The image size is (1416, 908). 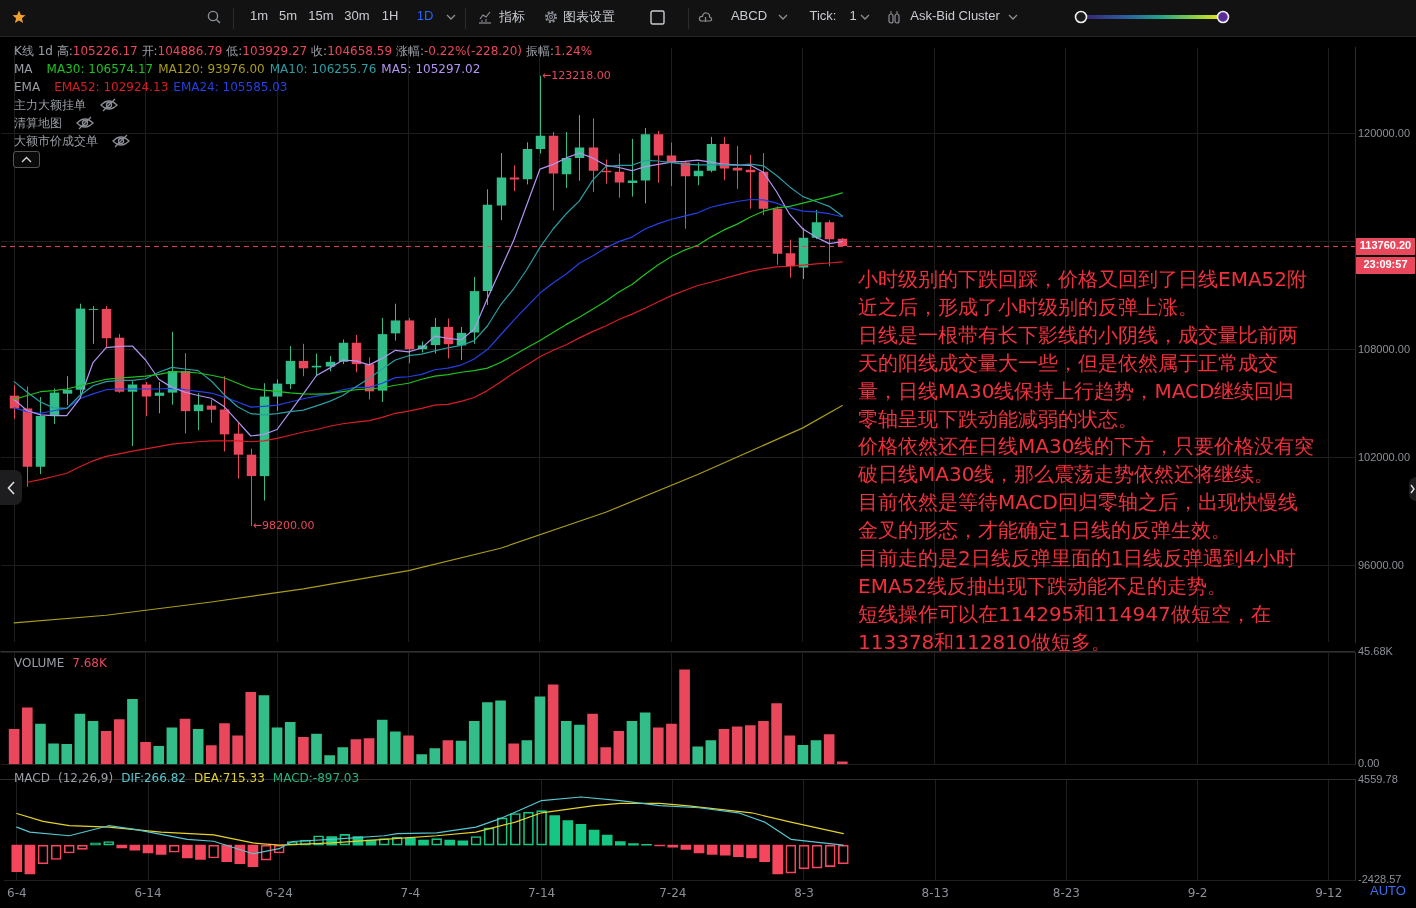 I want to click on text: 1D, so click(x=425, y=15).